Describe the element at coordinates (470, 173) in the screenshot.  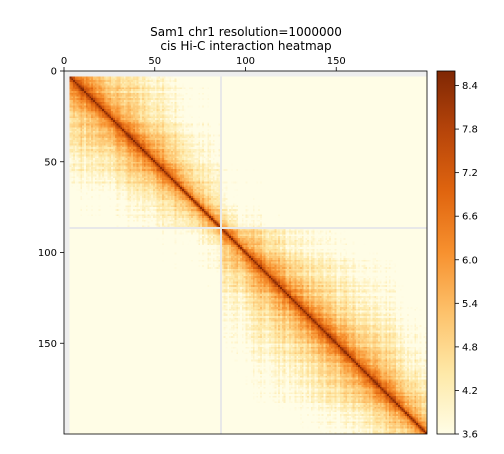
I see `colorbar-tick-label: 7.2` at that location.